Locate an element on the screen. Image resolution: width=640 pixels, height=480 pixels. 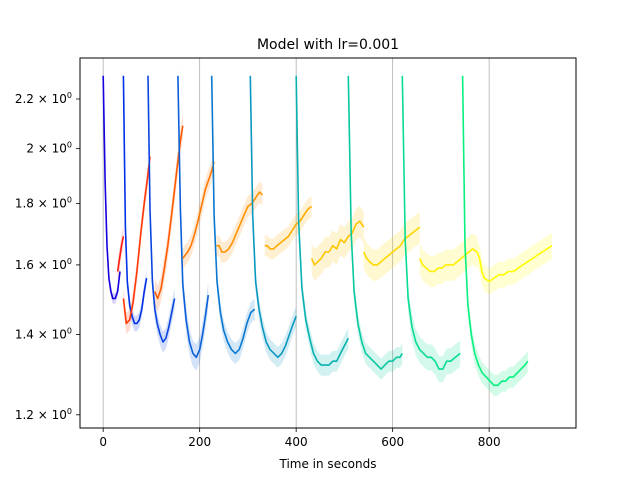
y-tick-label: 1.8 × 100 is located at coordinates (43, 203).